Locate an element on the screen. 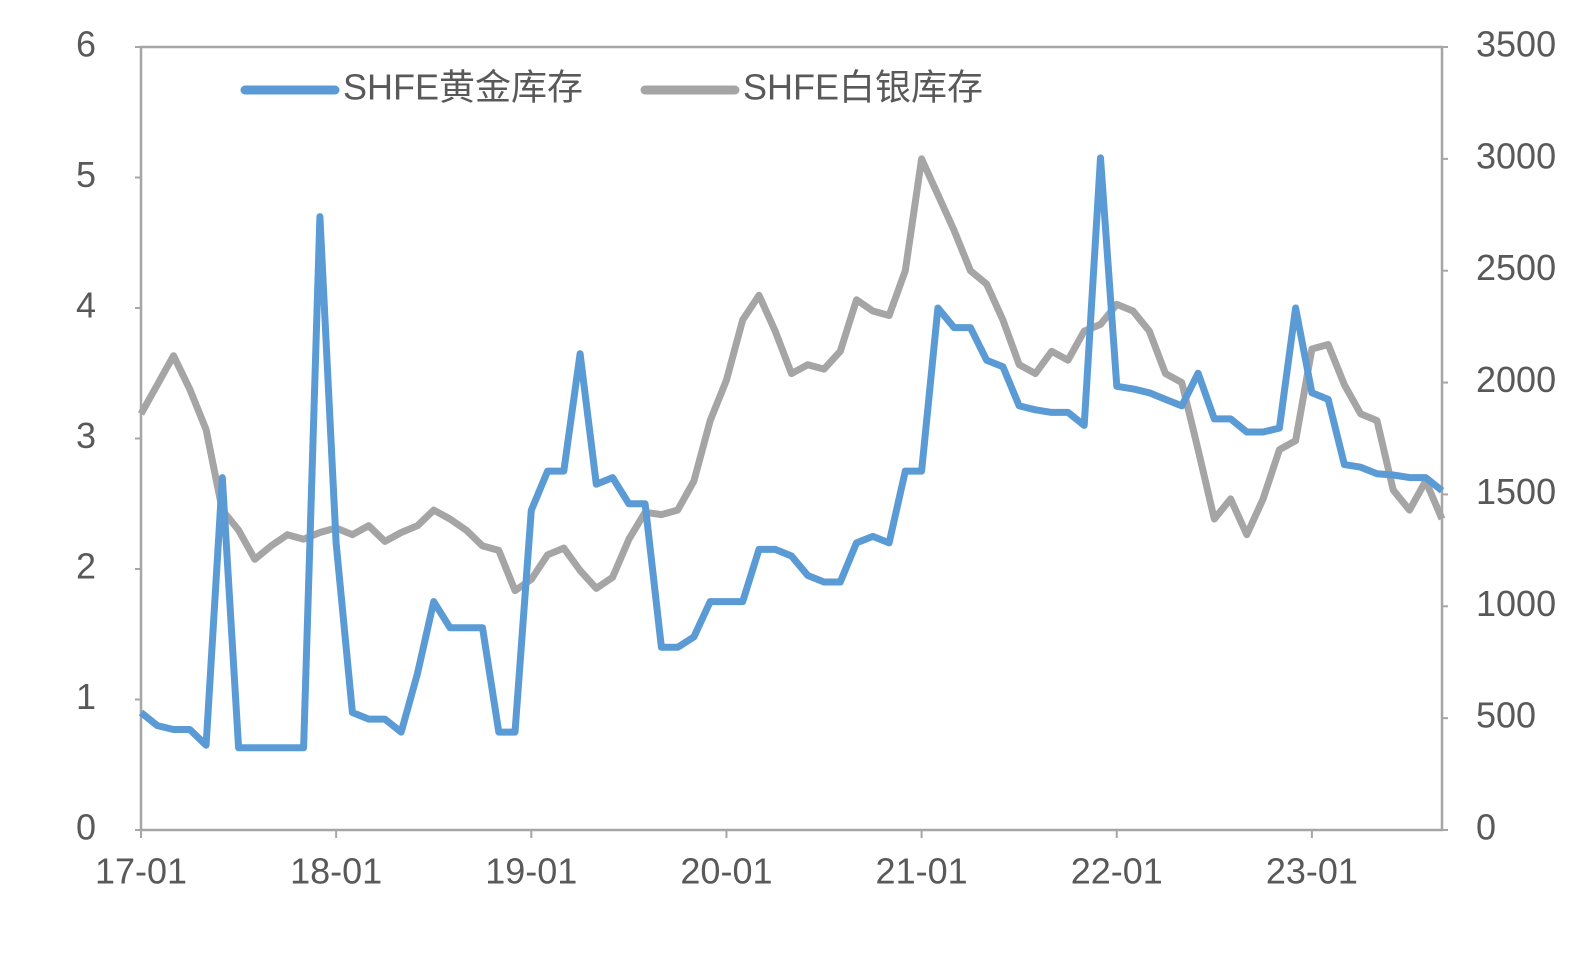 Image resolution: width=1574 pixels, height=960 pixels. y2-tick-label: 3000 is located at coordinates (1516, 155).